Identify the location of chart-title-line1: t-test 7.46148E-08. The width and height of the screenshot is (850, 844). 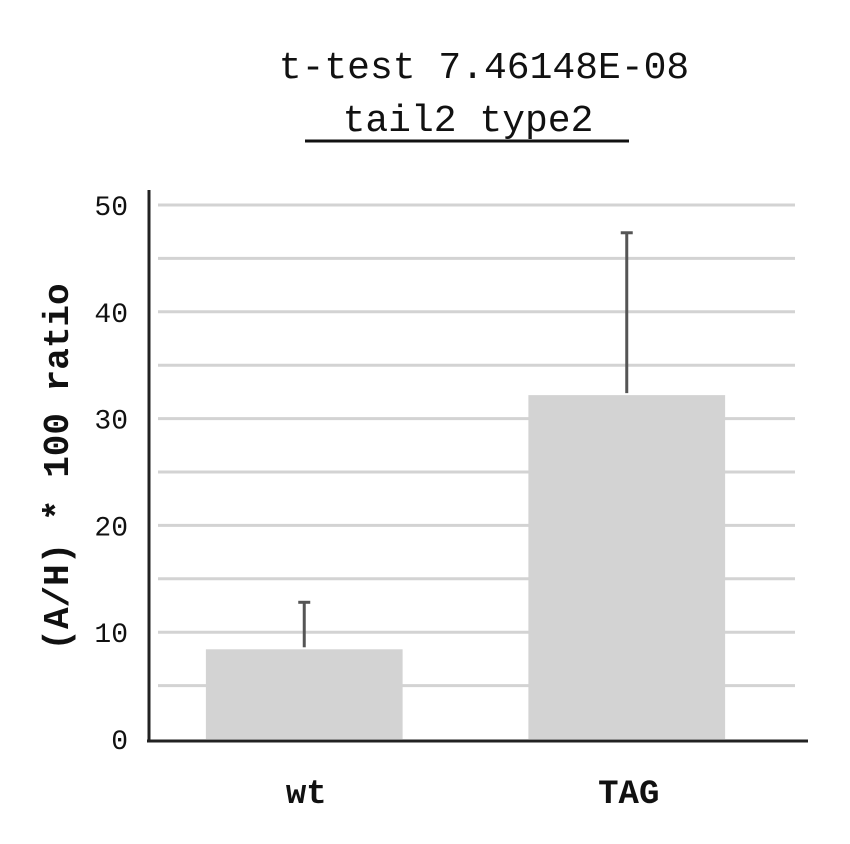
(484, 68).